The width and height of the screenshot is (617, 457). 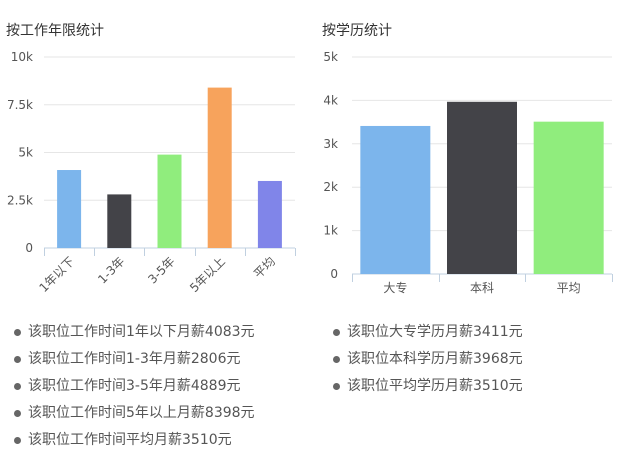 What do you see at coordinates (134, 359) in the screenshot?
I see `stat-text: 该职位工作时间1-3年月薪2806元` at bounding box center [134, 359].